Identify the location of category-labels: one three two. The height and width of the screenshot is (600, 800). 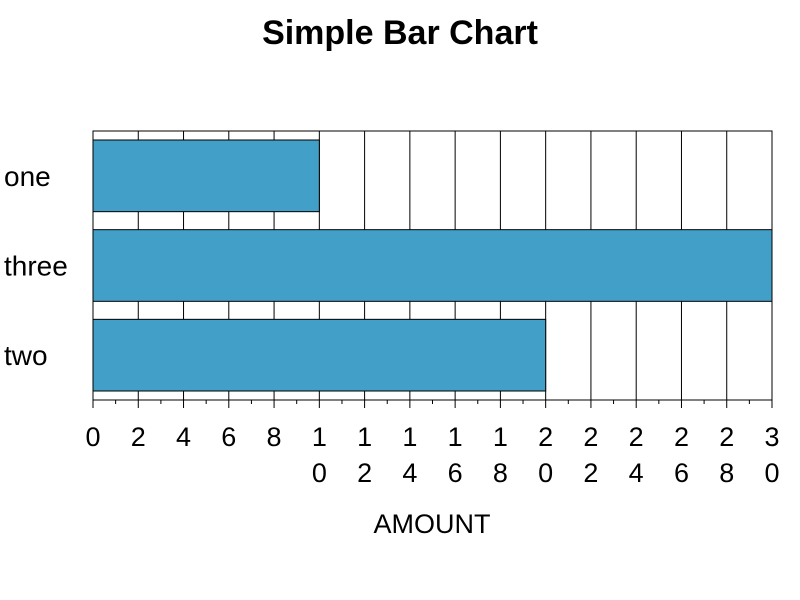
(36, 266).